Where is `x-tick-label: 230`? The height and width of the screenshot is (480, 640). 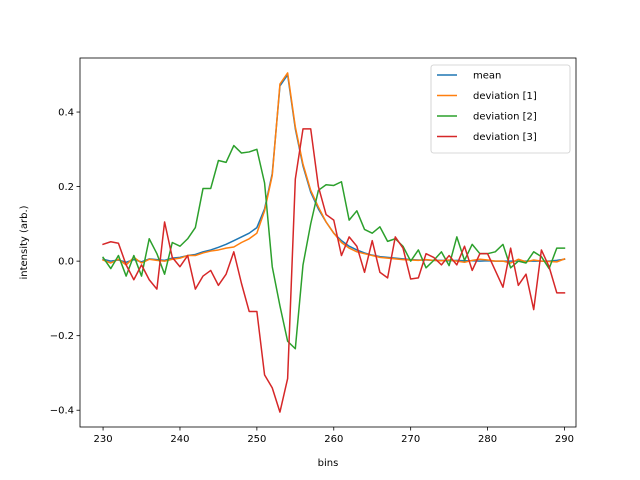 x-tick-label: 230 is located at coordinates (103, 439).